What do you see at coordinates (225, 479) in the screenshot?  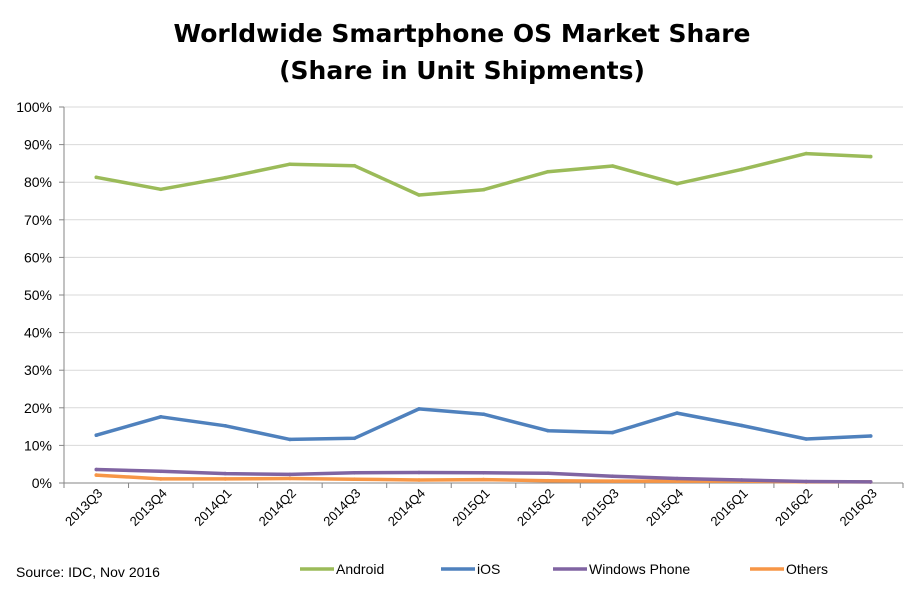 I see `data-point-others-2014Q1` at bounding box center [225, 479].